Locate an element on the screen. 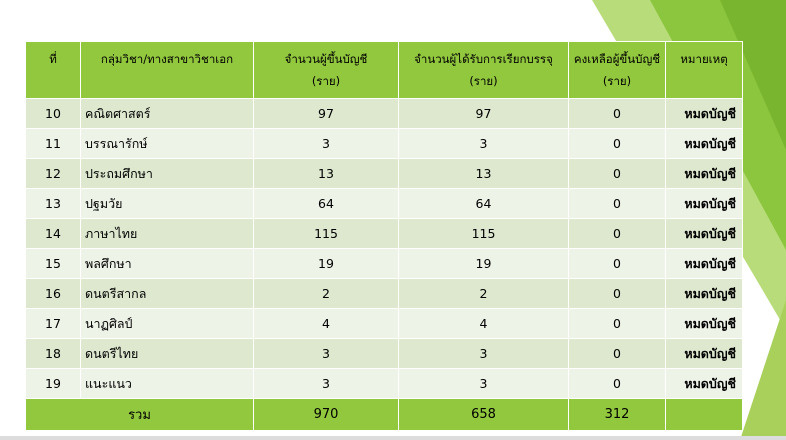 The height and width of the screenshot is (440, 786). cell-subject: นาฏศิลป์ is located at coordinates (167, 323).